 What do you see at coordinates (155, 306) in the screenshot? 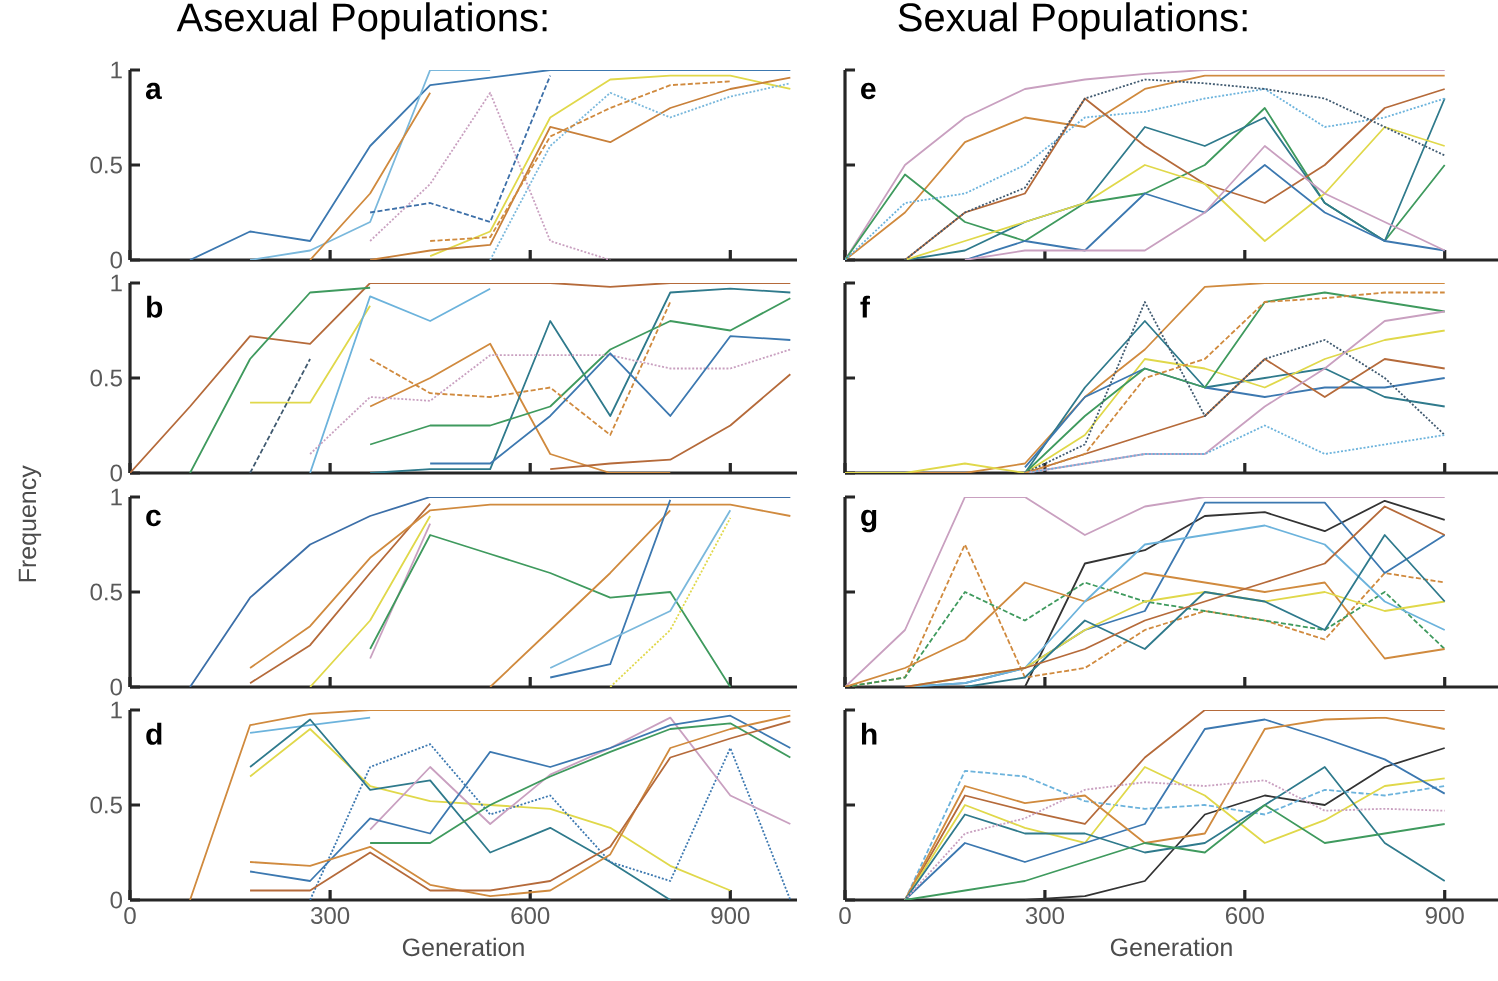
I see `annotation: b` at bounding box center [155, 306].